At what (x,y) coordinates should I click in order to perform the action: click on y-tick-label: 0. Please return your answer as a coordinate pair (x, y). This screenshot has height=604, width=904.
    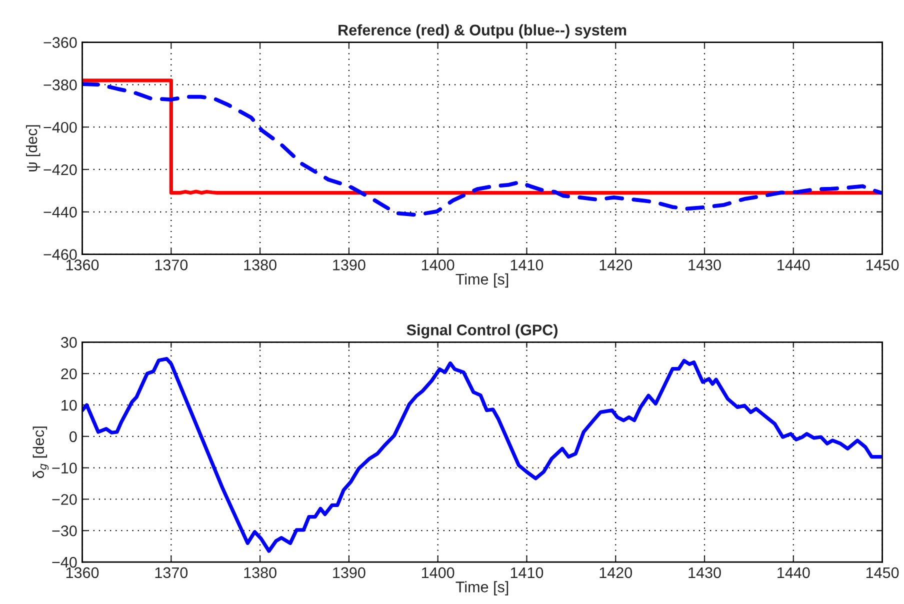
    Looking at the image, I should click on (73, 436).